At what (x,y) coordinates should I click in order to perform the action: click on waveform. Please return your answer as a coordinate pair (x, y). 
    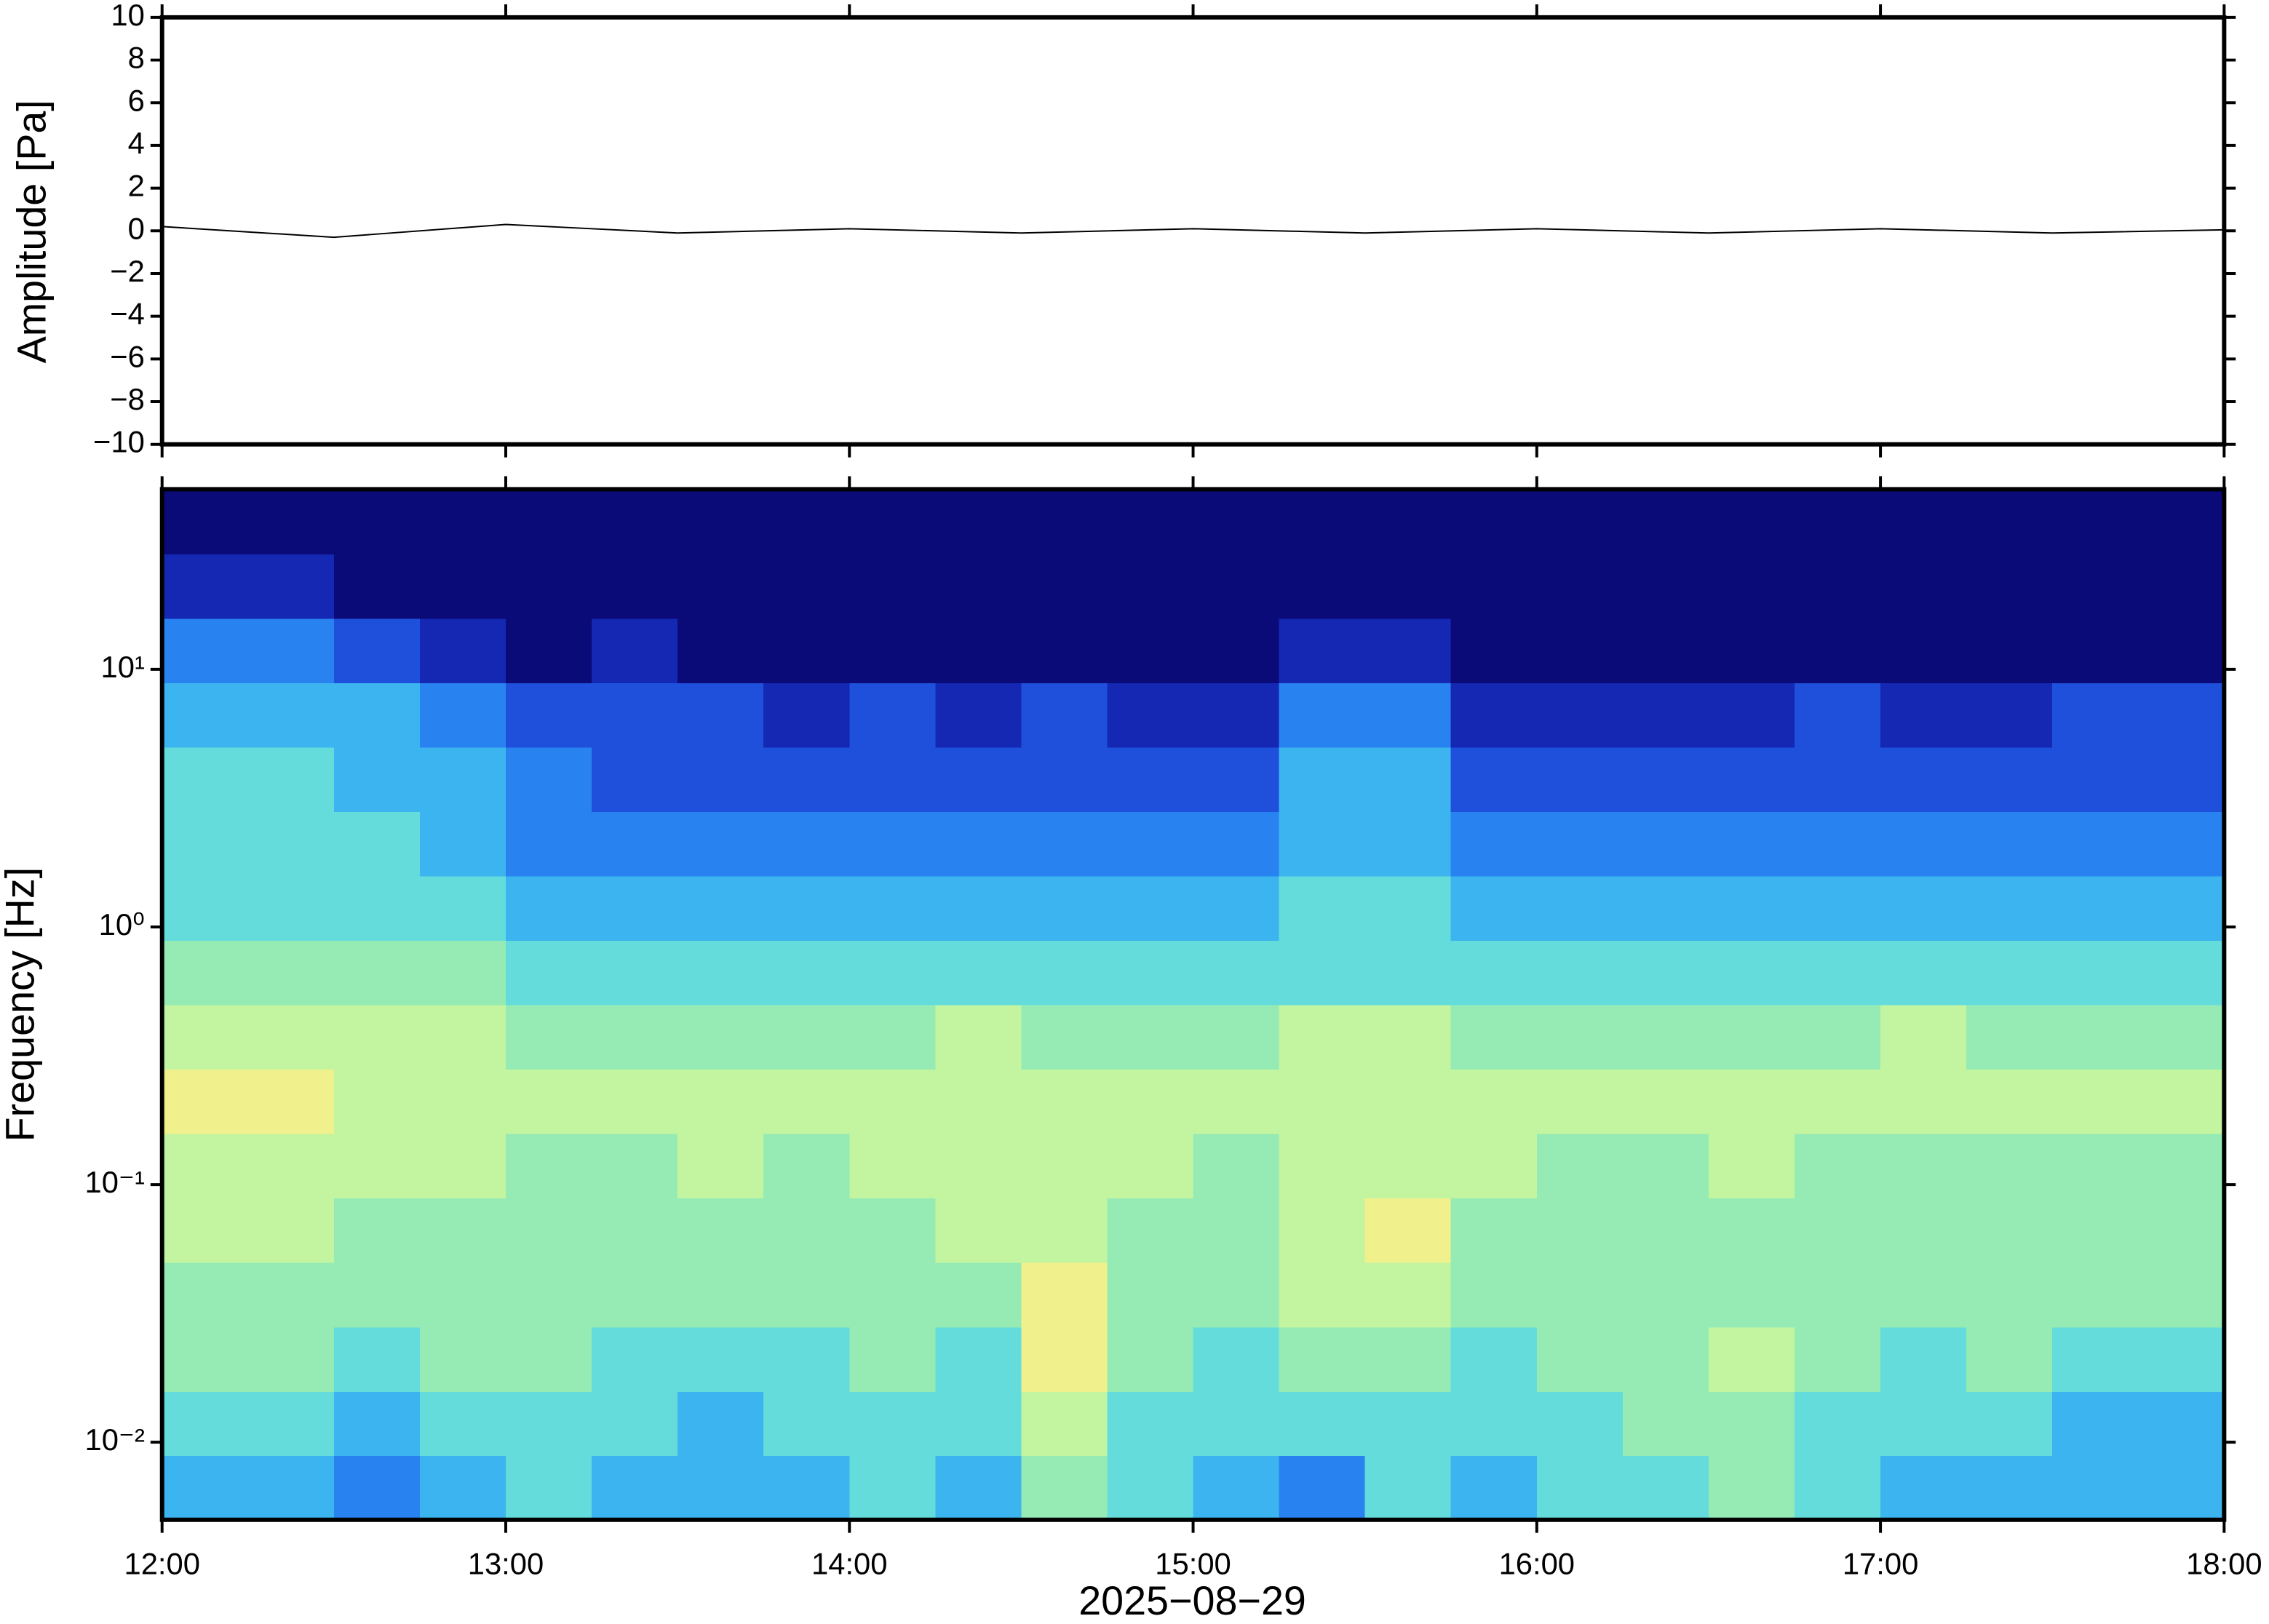
    Looking at the image, I should click on (1193, 231).